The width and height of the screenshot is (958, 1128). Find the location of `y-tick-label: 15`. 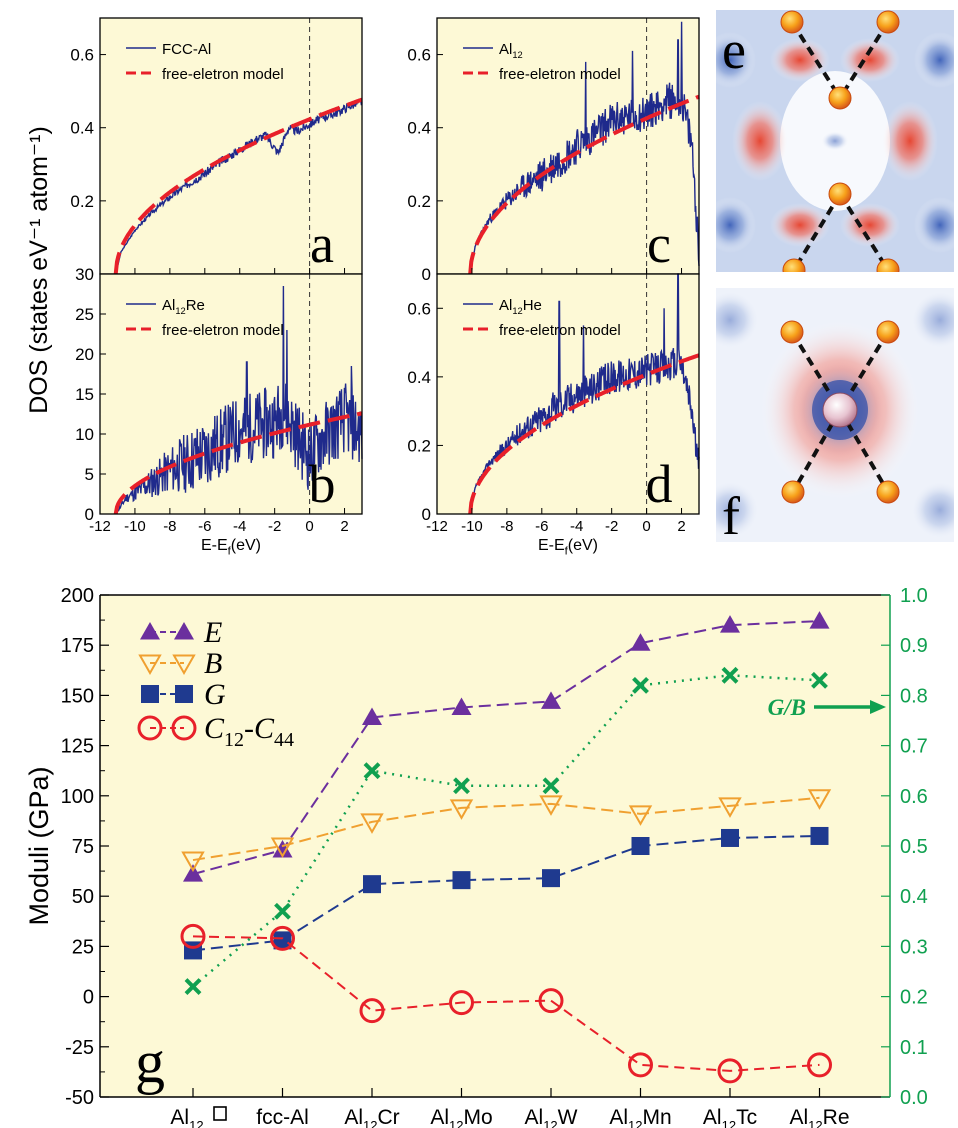

y-tick-label: 15 is located at coordinates (84, 394).